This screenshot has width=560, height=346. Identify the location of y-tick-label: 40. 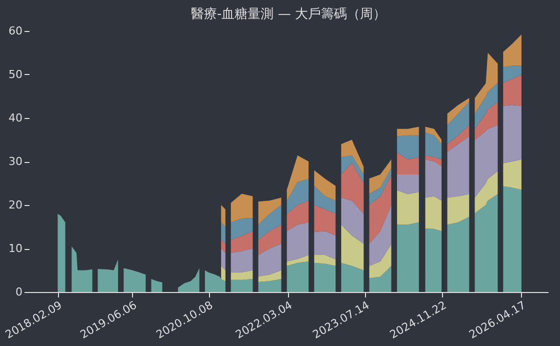
(15, 118).